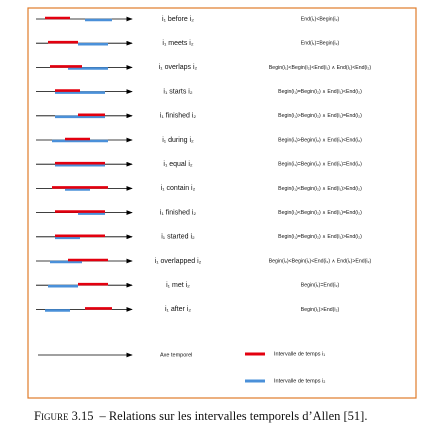 The height and width of the screenshot is (444, 444). What do you see at coordinates (320, 189) in the screenshot?
I see `relation-condition: Begin(i₁)<Begin(i₂) ∧ End(i₁)>End(i₂)` at bounding box center [320, 189].